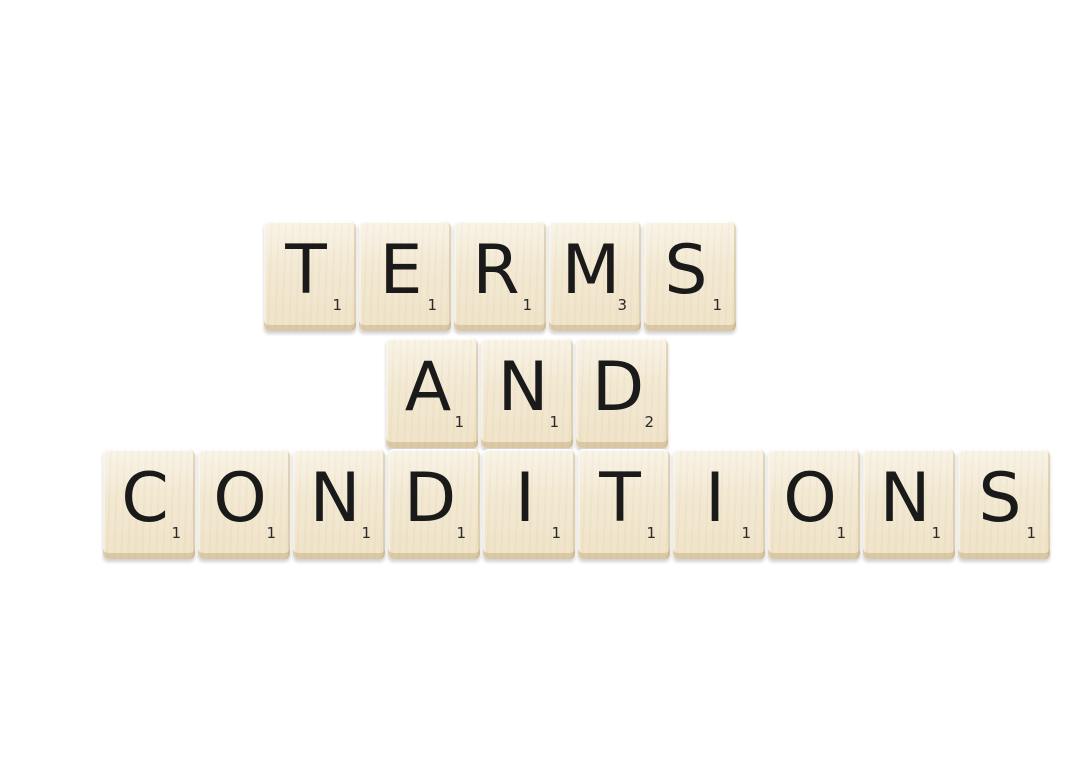 The image size is (1092, 772). I want to click on letter-tile: C 1, so click(149, 504).